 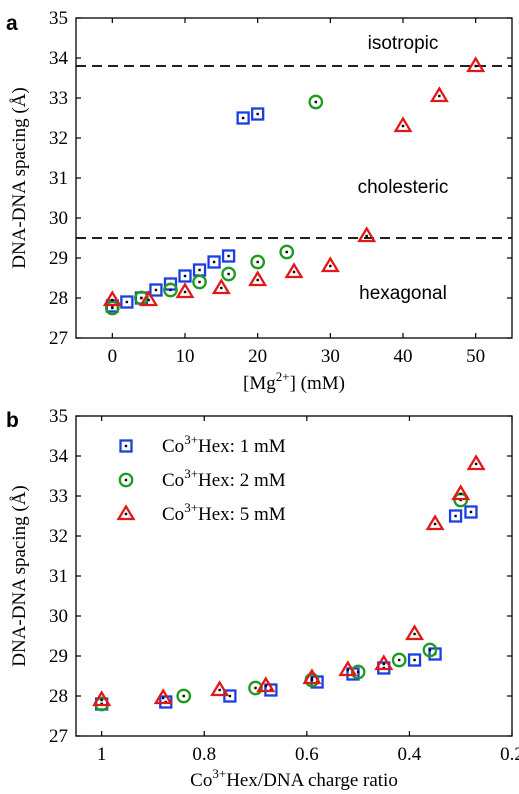 What do you see at coordinates (294, 778) in the screenshot?
I see `panel-b-x-axis-title: Co3+Hex/DNA charge ratio` at bounding box center [294, 778].